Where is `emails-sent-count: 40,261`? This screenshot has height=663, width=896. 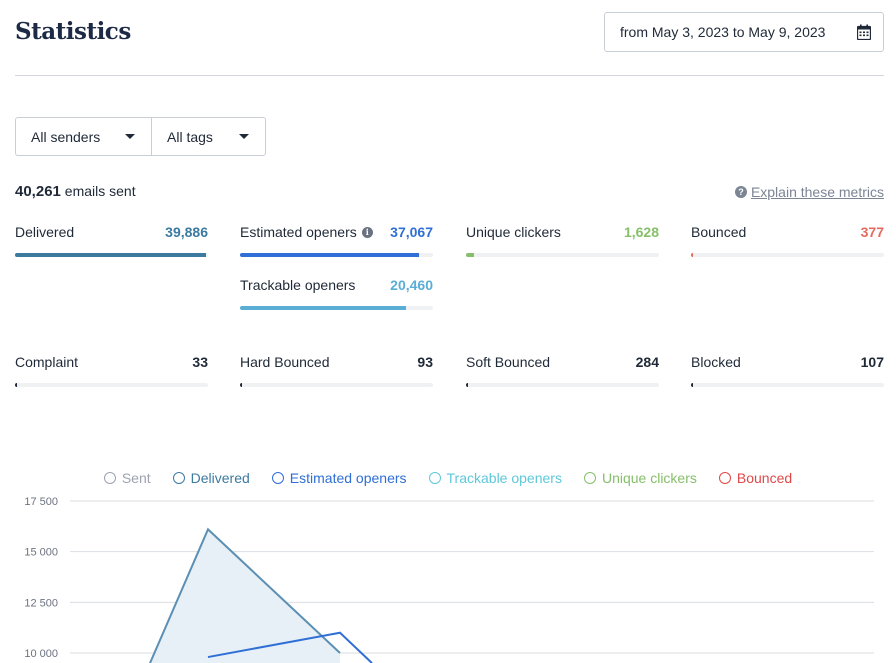
emails-sent-count: 40,261 is located at coordinates (38, 191).